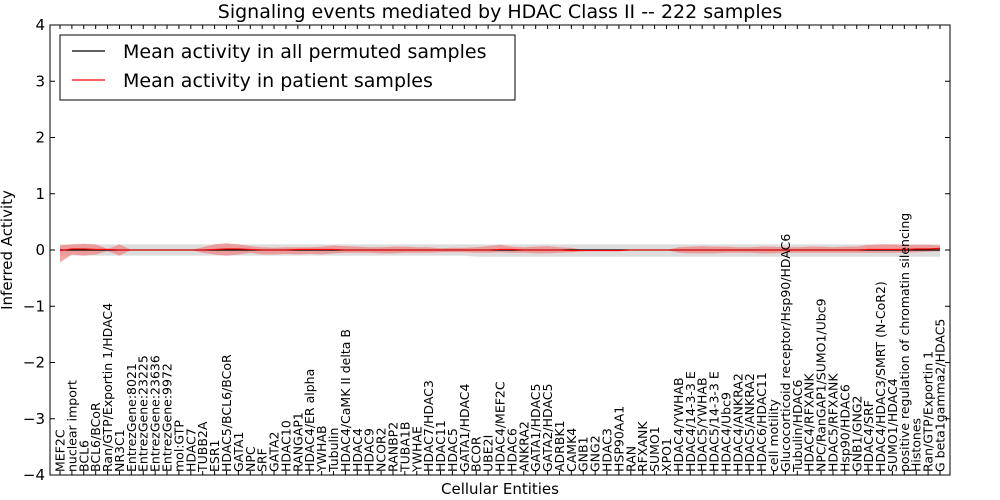 This screenshot has width=1000, height=500. Describe the element at coordinates (178, 446) in the screenshot. I see `x-tick-label: mol:GTP` at that location.